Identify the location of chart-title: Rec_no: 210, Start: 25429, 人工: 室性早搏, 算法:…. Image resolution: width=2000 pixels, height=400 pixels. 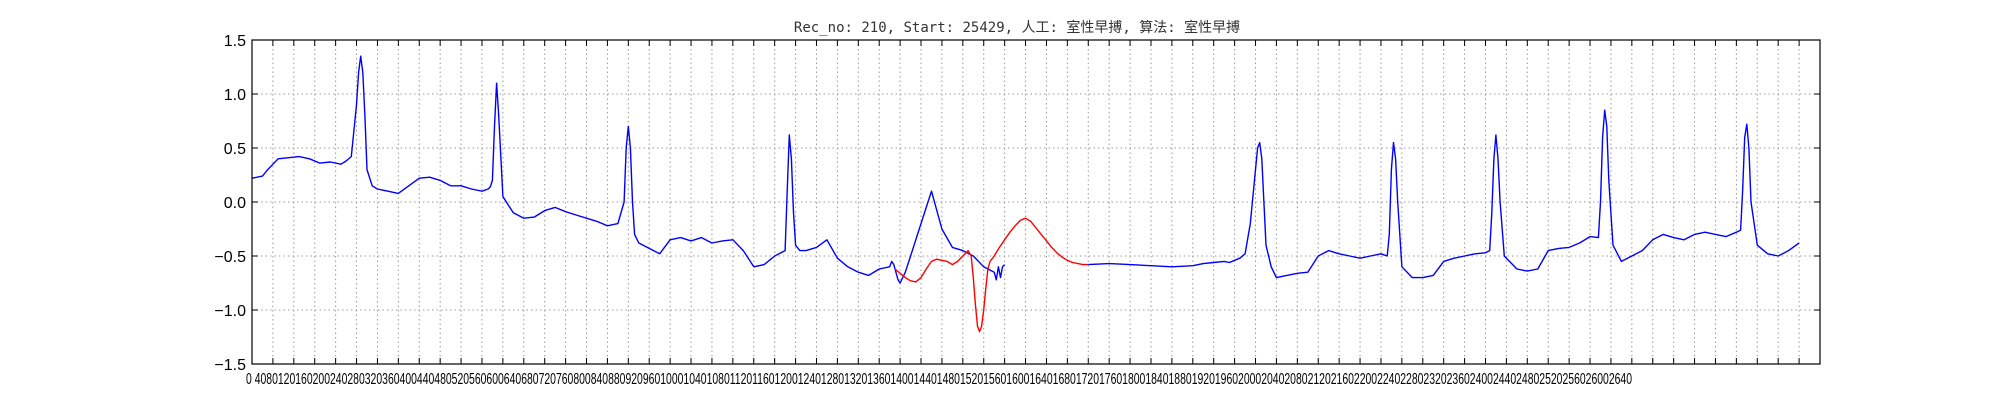
(1017, 27).